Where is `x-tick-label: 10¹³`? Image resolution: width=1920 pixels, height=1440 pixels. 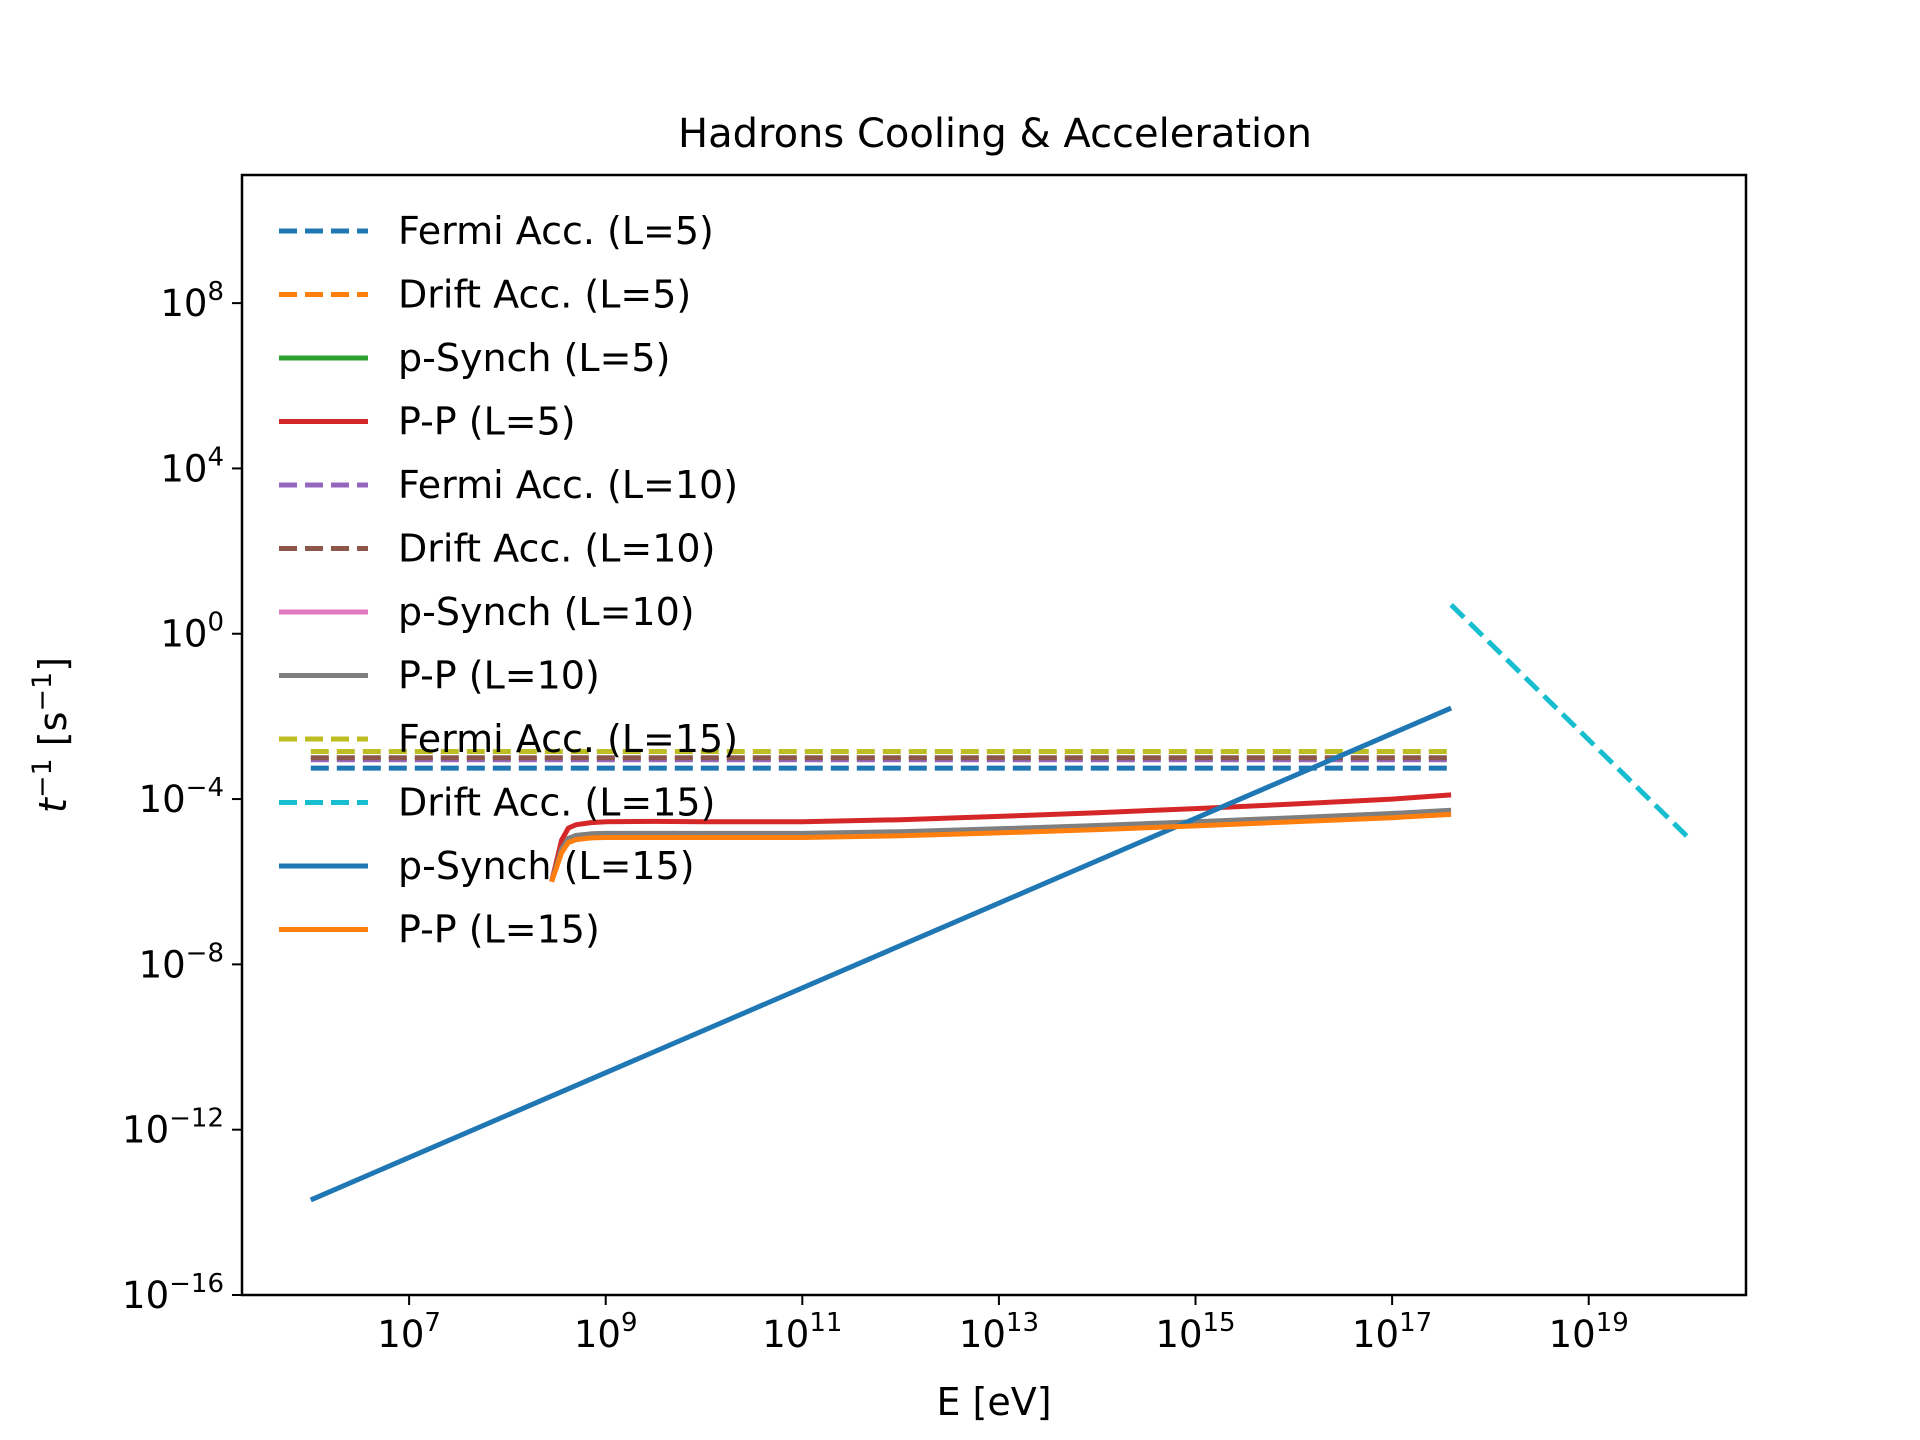 x-tick-label: 10¹³ is located at coordinates (999, 1332).